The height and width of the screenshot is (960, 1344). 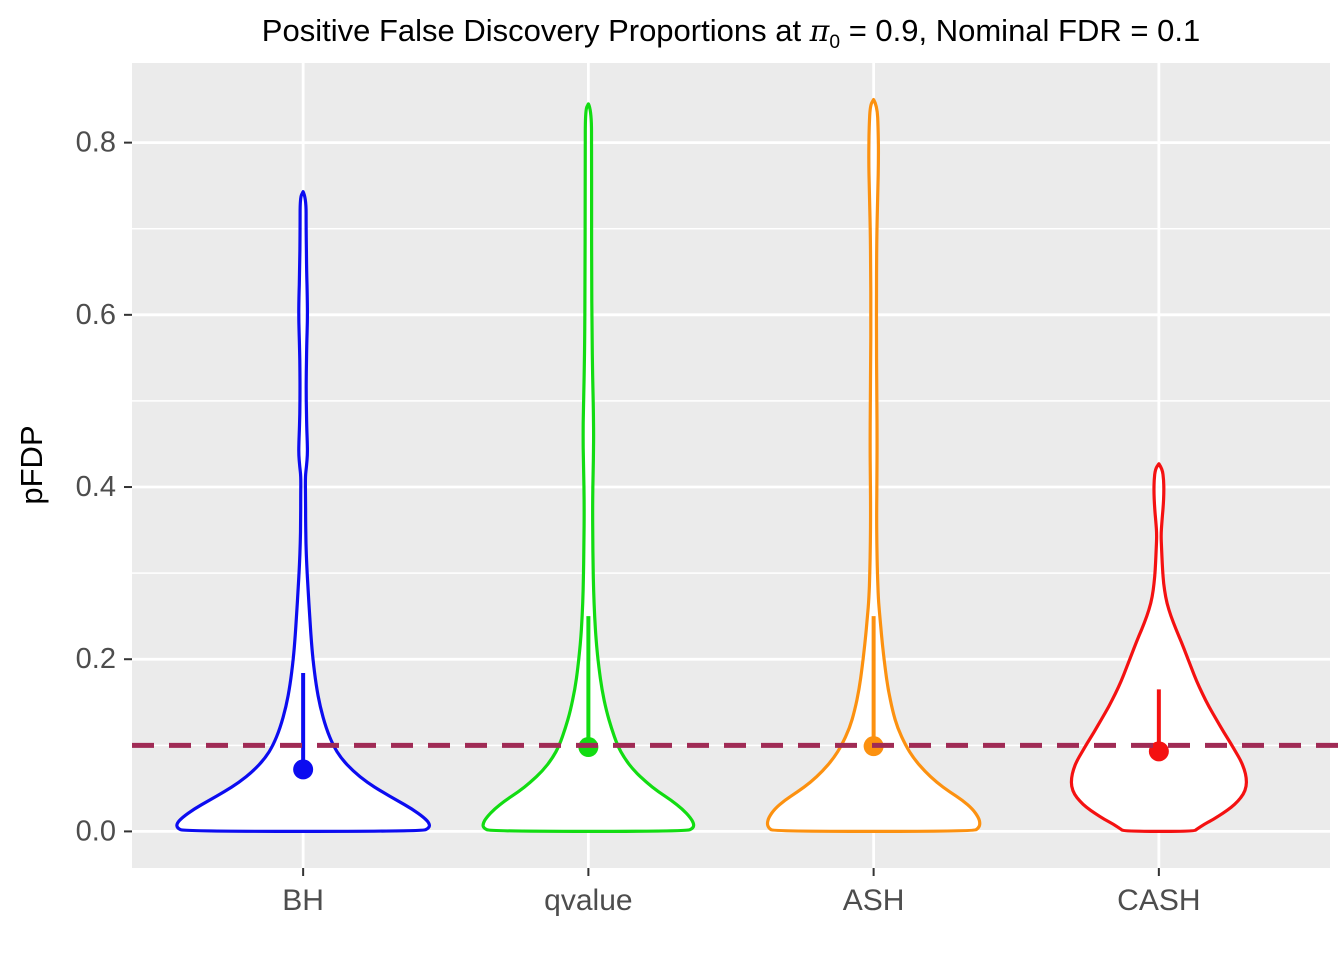 I want to click on violin-CASH, so click(x=1158, y=647).